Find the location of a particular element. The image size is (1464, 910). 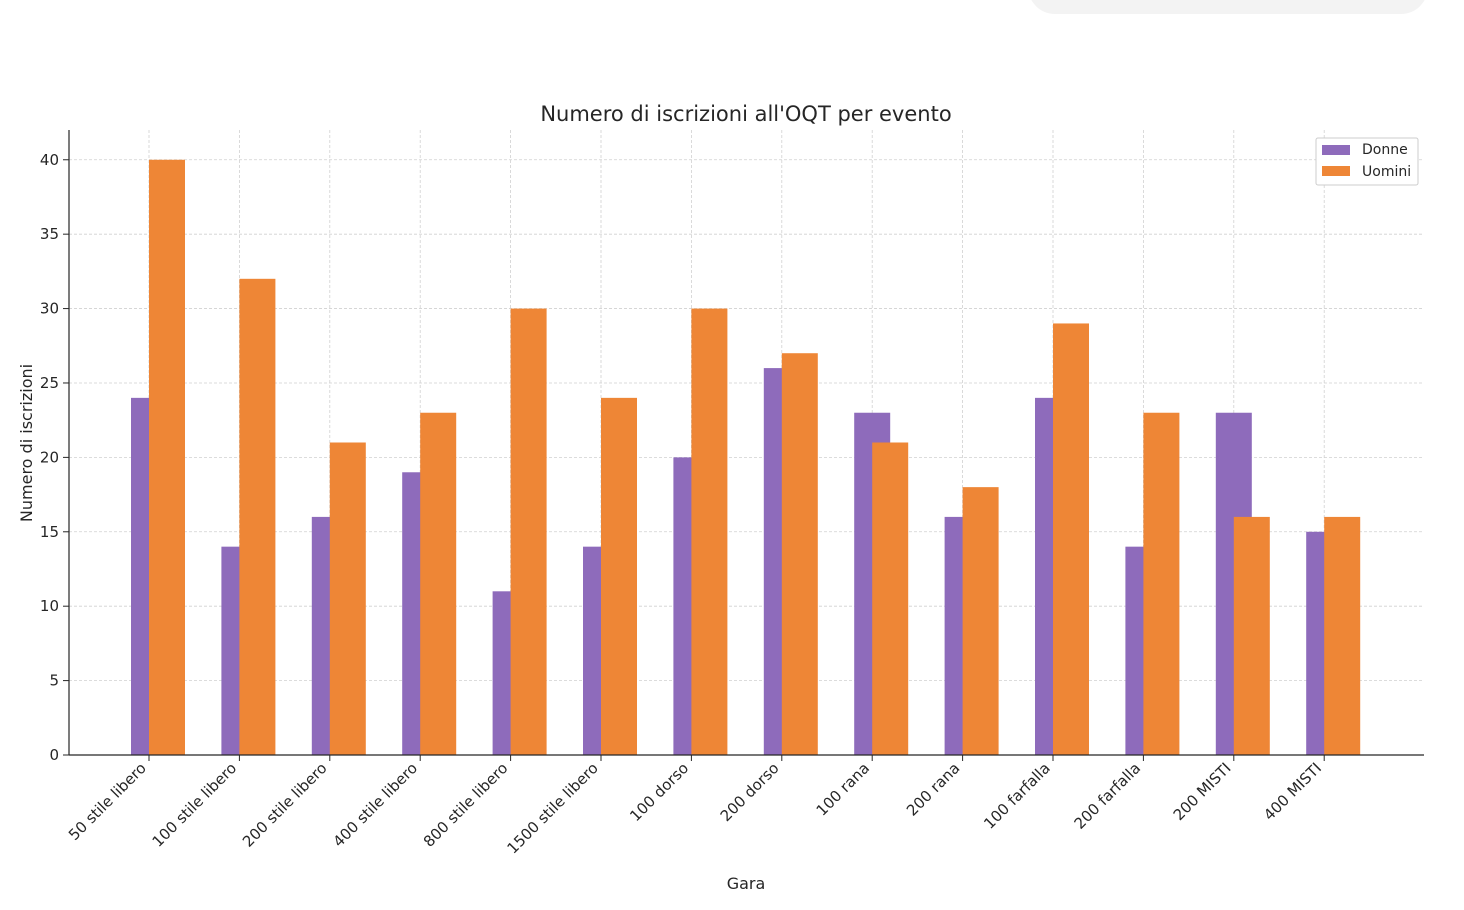

y-tick-label: 25 is located at coordinates (49, 383).